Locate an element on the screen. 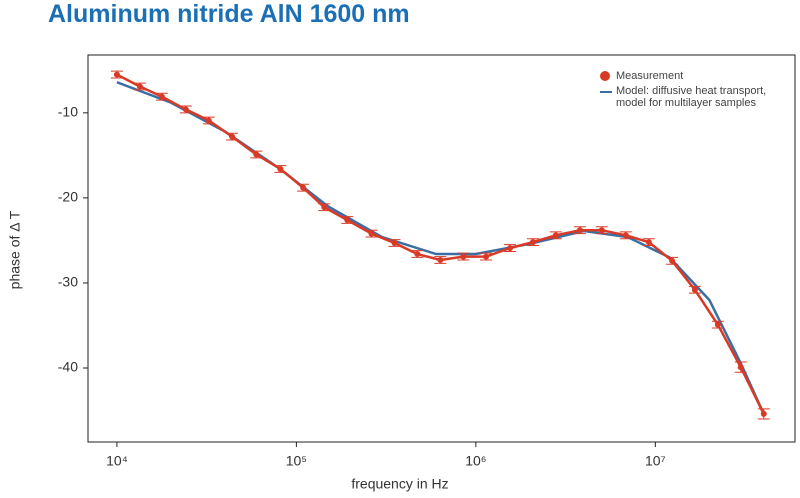 The height and width of the screenshot is (498, 800). y-tick-label: -20 is located at coordinates (68, 197).